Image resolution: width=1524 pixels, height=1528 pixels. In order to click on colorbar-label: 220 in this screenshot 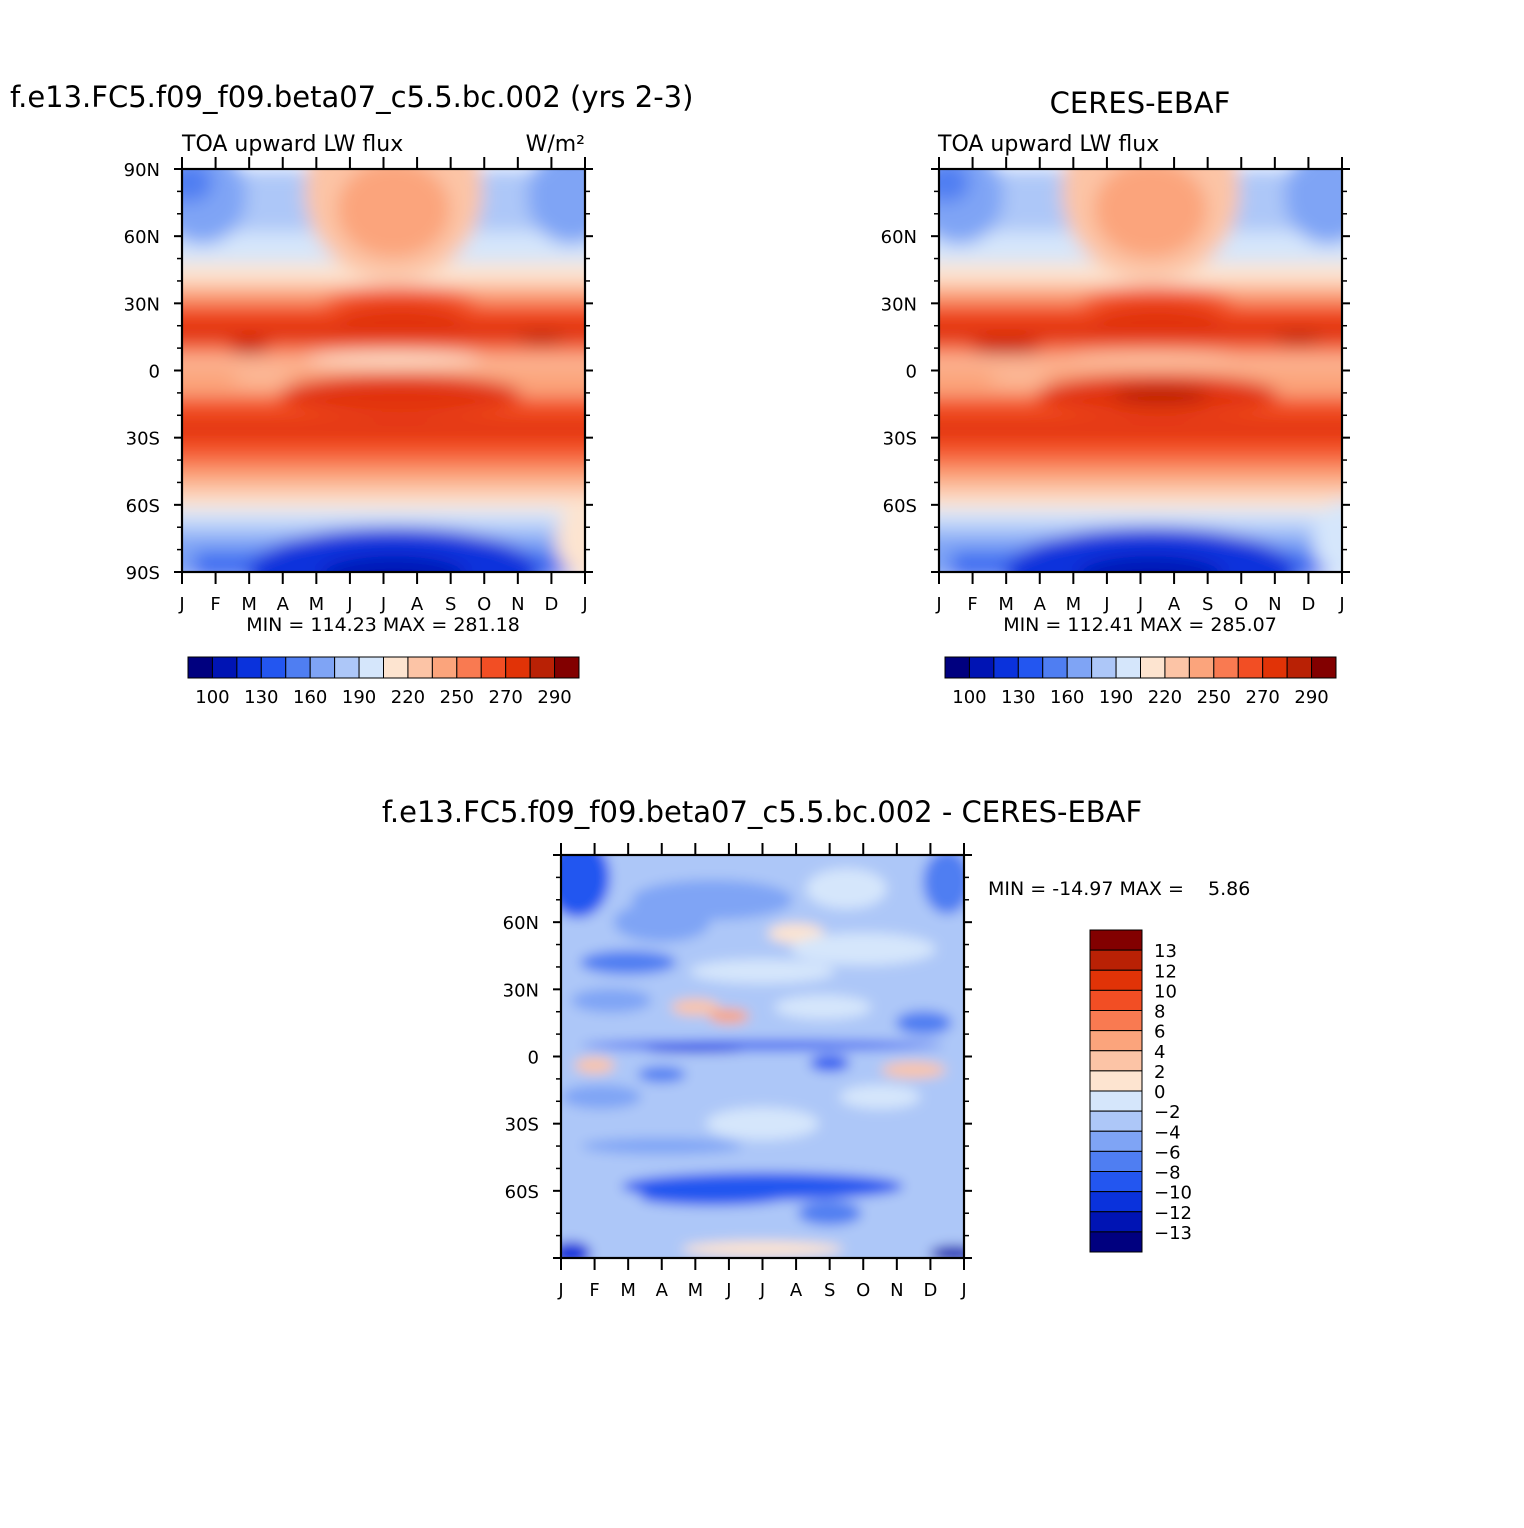, I will do `click(408, 697)`.